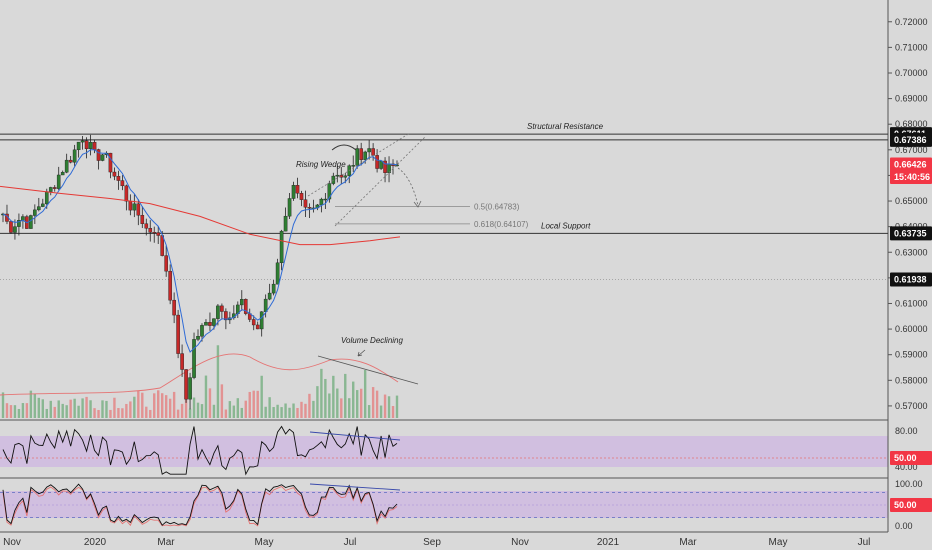  I want to click on price-tick-label: 0.69000, so click(911, 99).